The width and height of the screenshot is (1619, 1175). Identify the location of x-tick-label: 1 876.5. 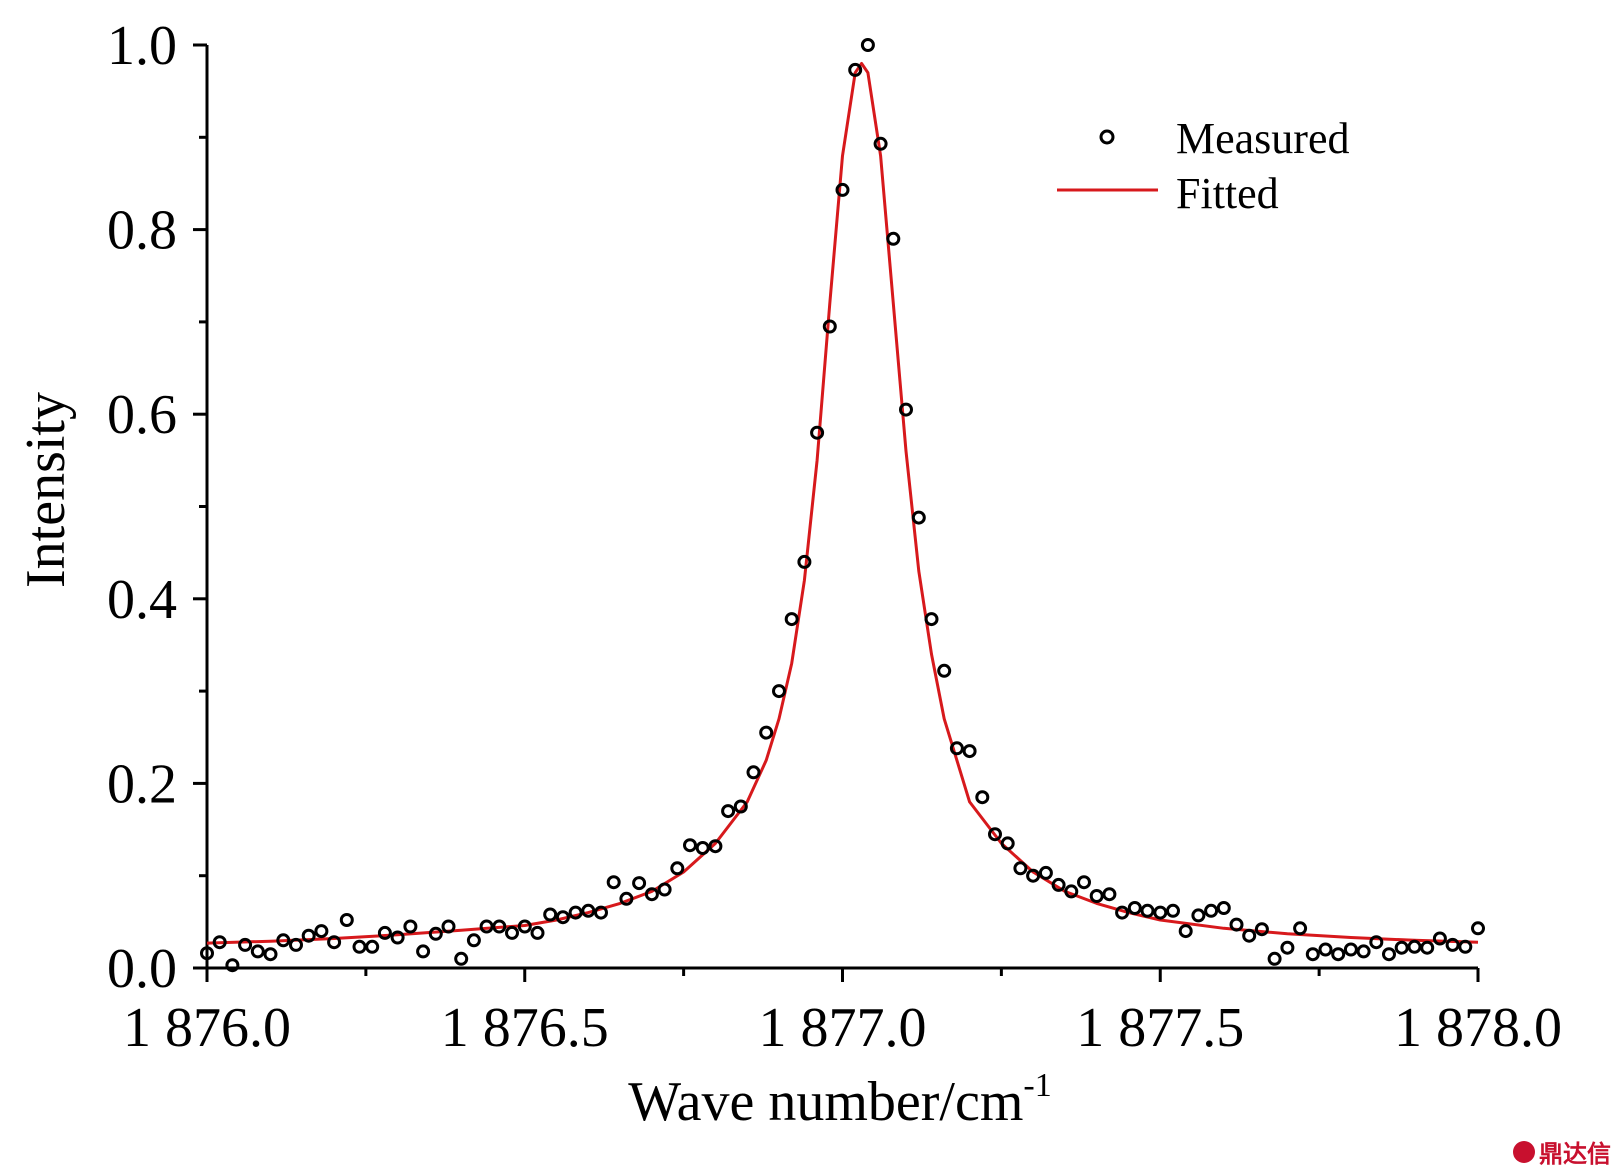
(525, 1028).